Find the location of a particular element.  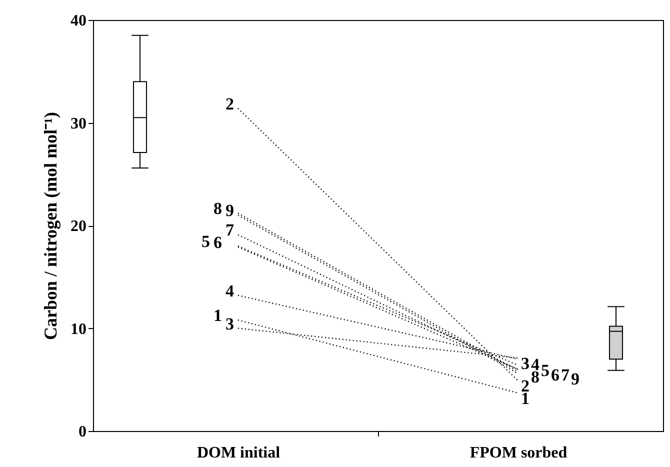

text: 6 is located at coordinates (555, 374).